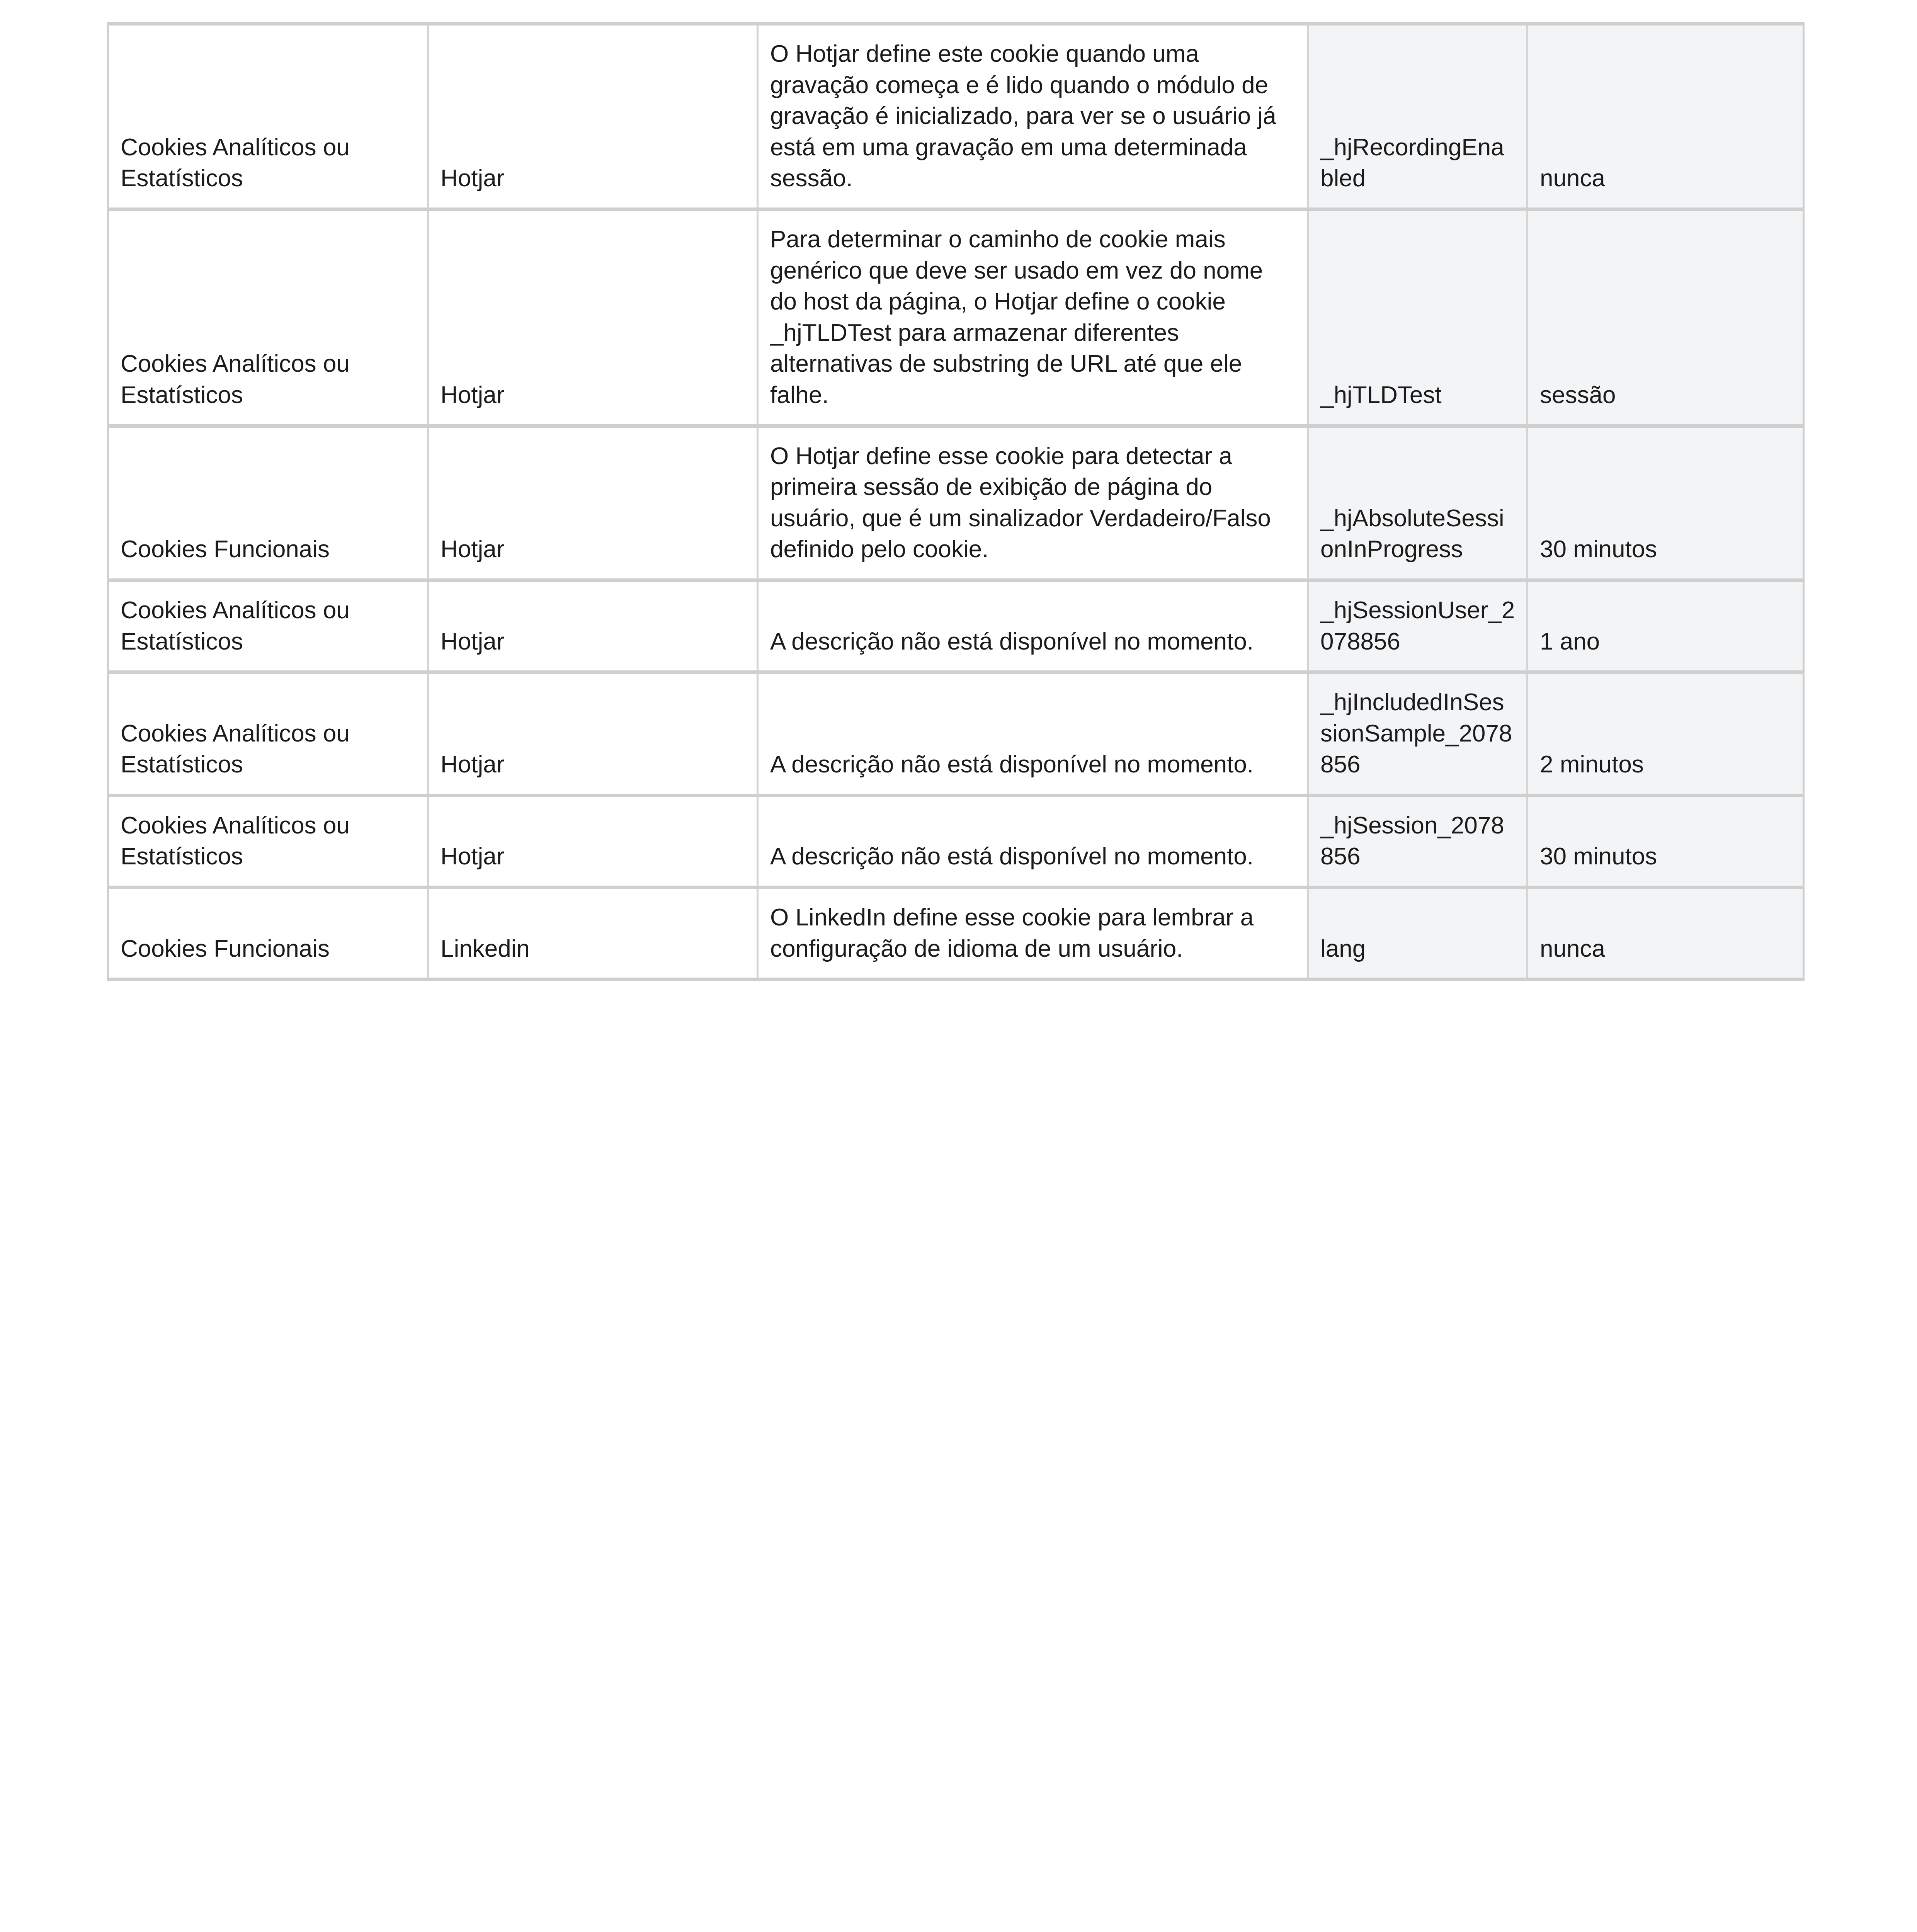 This screenshot has width=1917, height=1932. What do you see at coordinates (1418, 934) in the screenshot?
I see `cell-cookie_name: lang` at bounding box center [1418, 934].